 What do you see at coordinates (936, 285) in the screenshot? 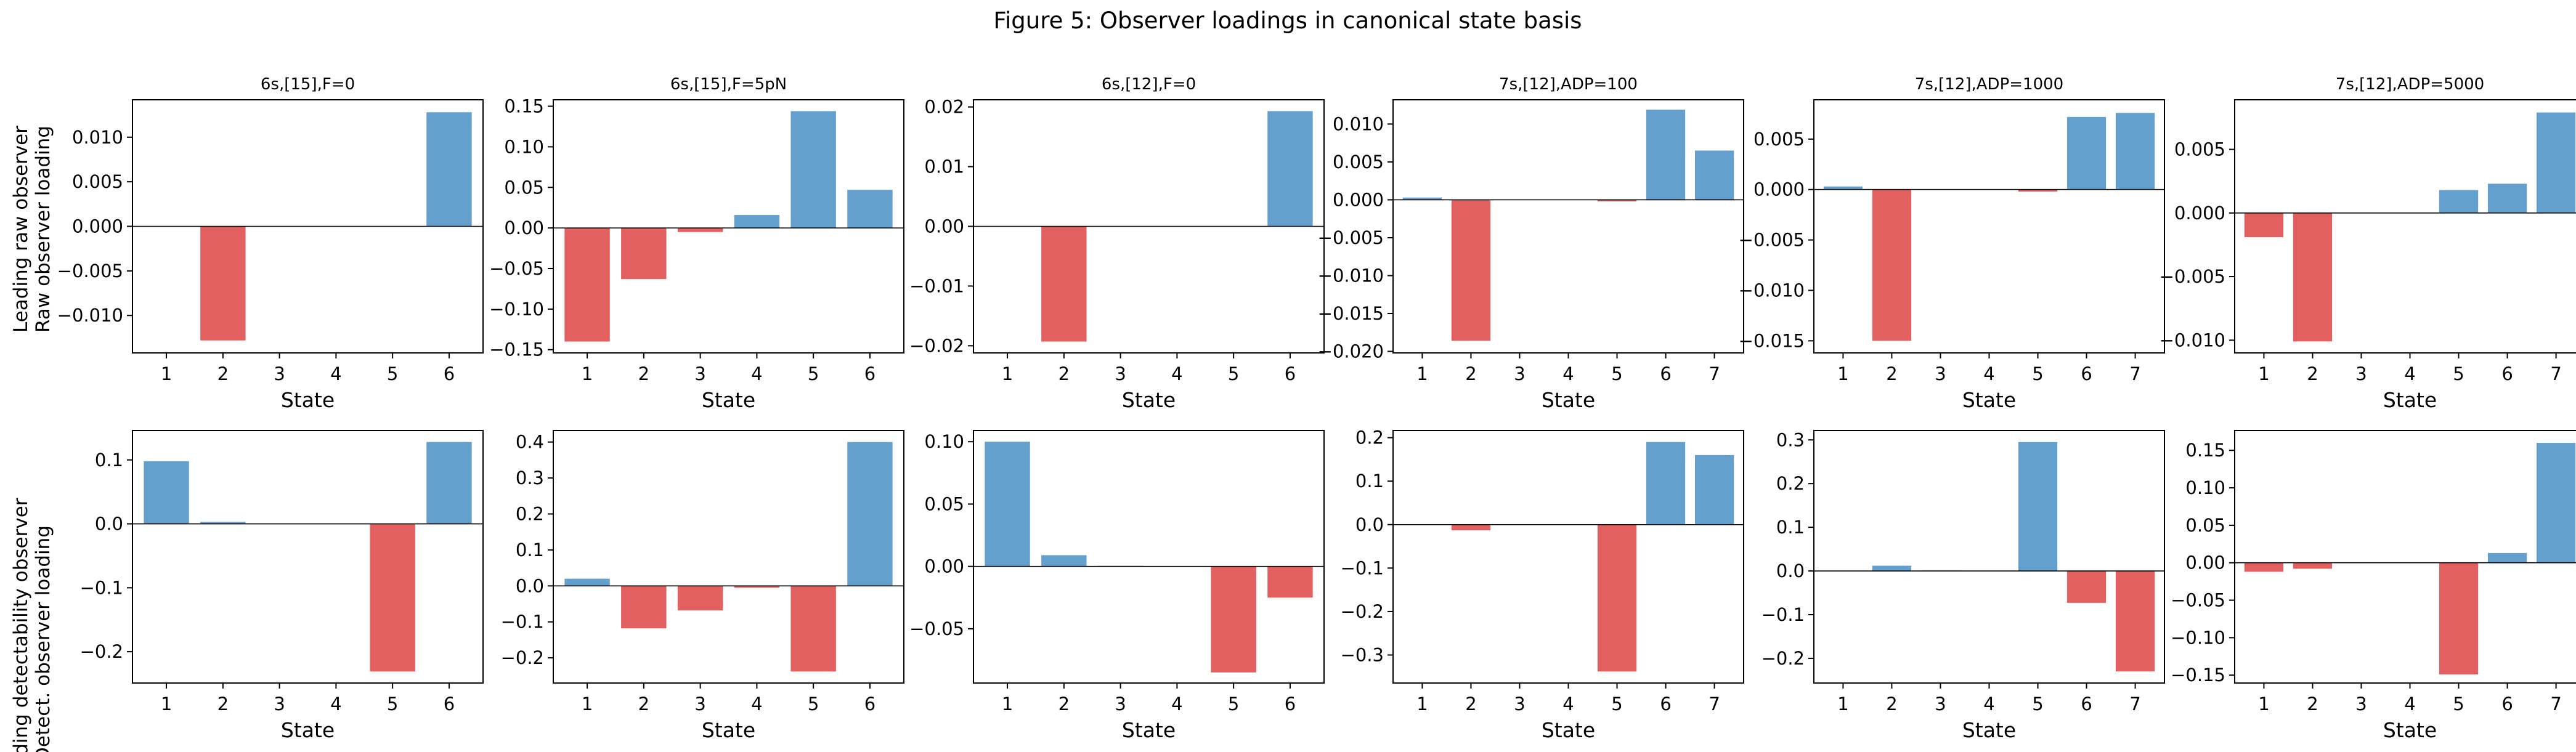
I see `y-tick-label: −0.01` at bounding box center [936, 285].